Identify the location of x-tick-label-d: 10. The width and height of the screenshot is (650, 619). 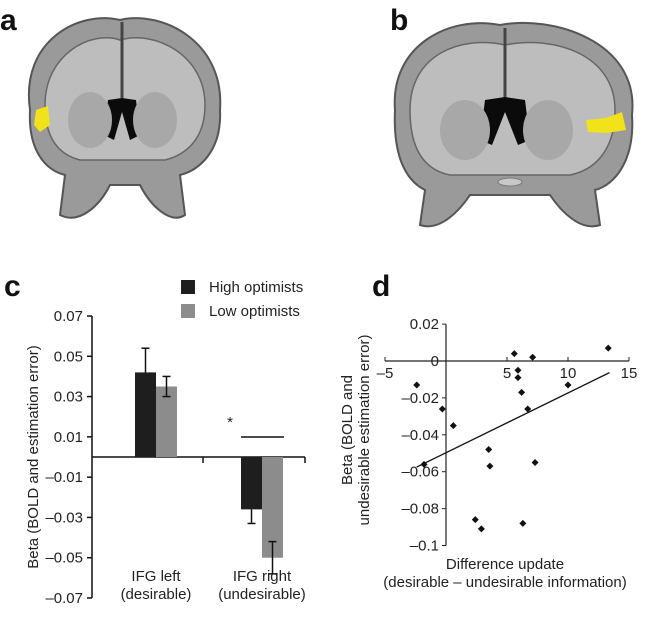
(568, 373).